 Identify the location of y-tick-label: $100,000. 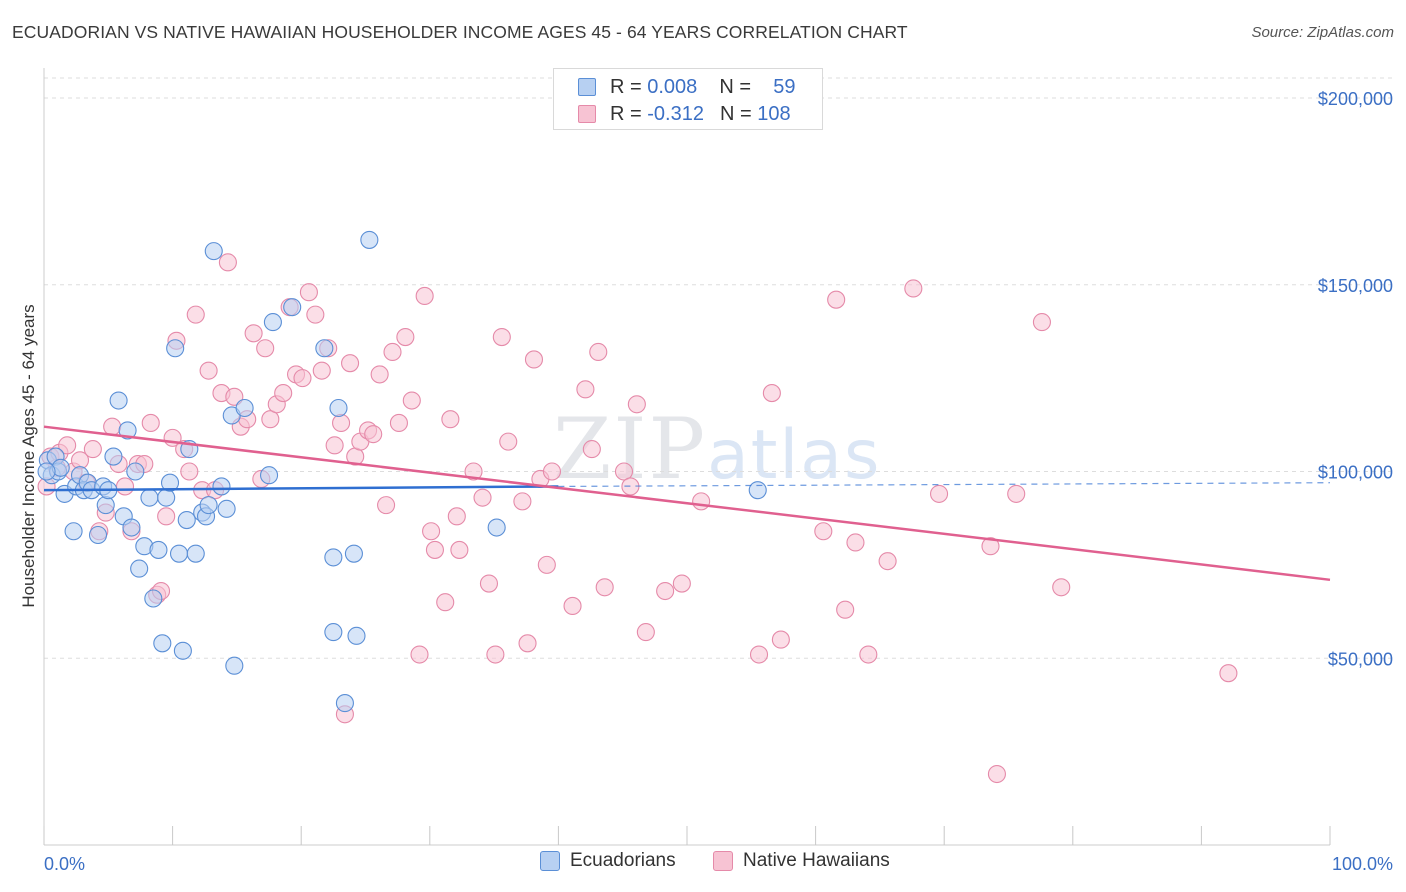
(1355, 473).